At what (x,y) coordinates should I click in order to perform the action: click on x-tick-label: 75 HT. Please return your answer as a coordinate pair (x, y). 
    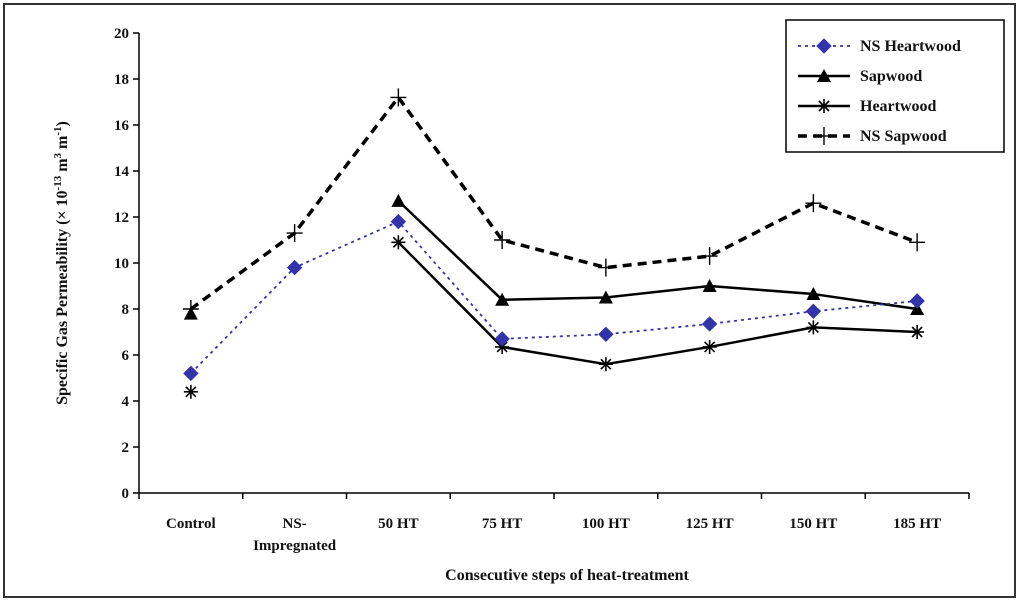
    Looking at the image, I should click on (502, 524).